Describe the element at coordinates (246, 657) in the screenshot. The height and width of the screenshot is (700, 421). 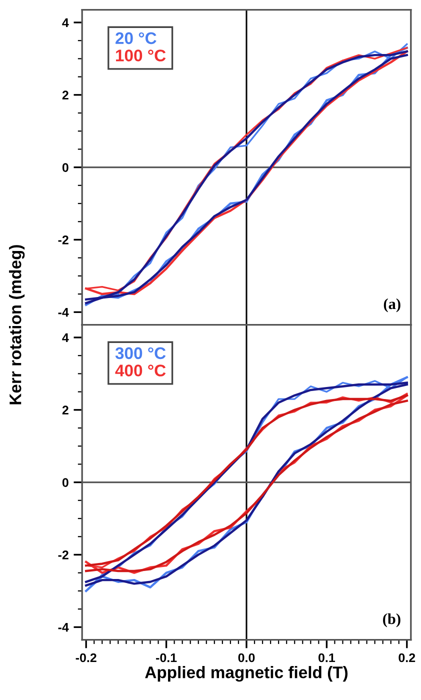
I see `x-tick-label: 0.0` at that location.